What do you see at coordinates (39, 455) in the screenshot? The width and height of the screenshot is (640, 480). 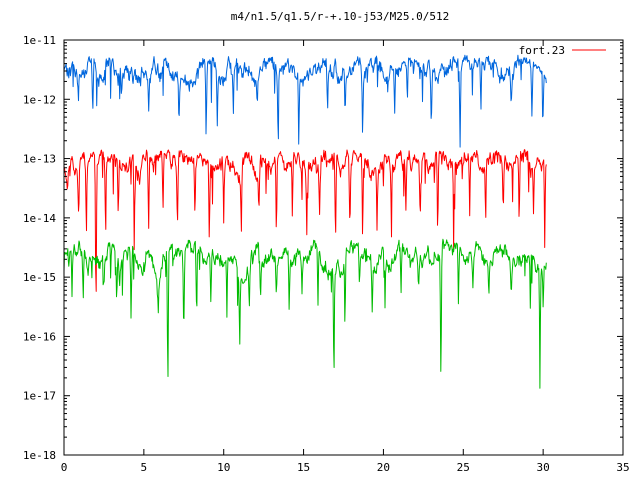 I see `y-tick-label: 1e-18` at bounding box center [39, 455].